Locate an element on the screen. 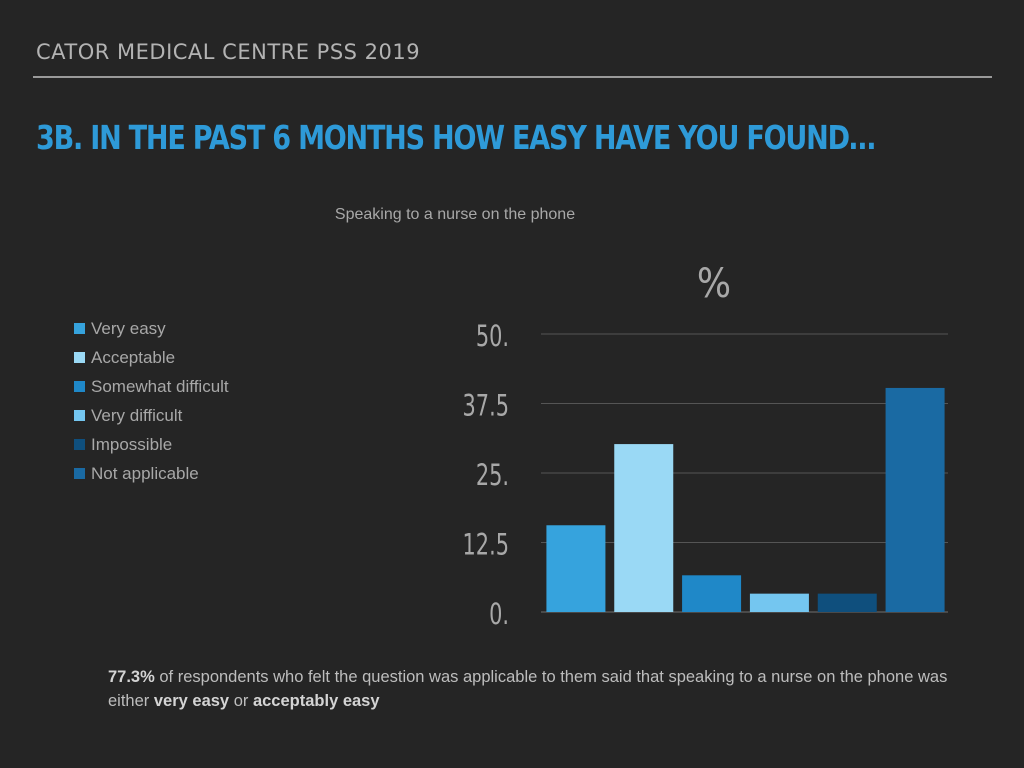 Image resolution: width=1024 pixels, height=768 pixels. summary-percent: 77.3% is located at coordinates (131, 677).